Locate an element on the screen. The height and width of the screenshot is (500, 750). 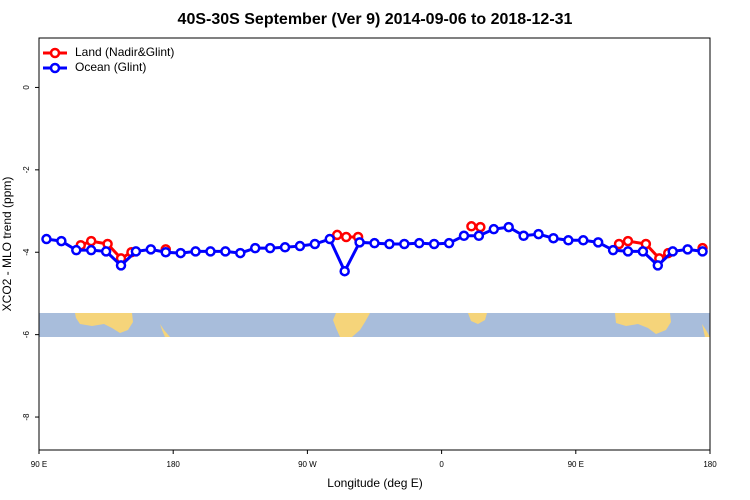
y-tick-label: -8 is located at coordinates (26, 417).